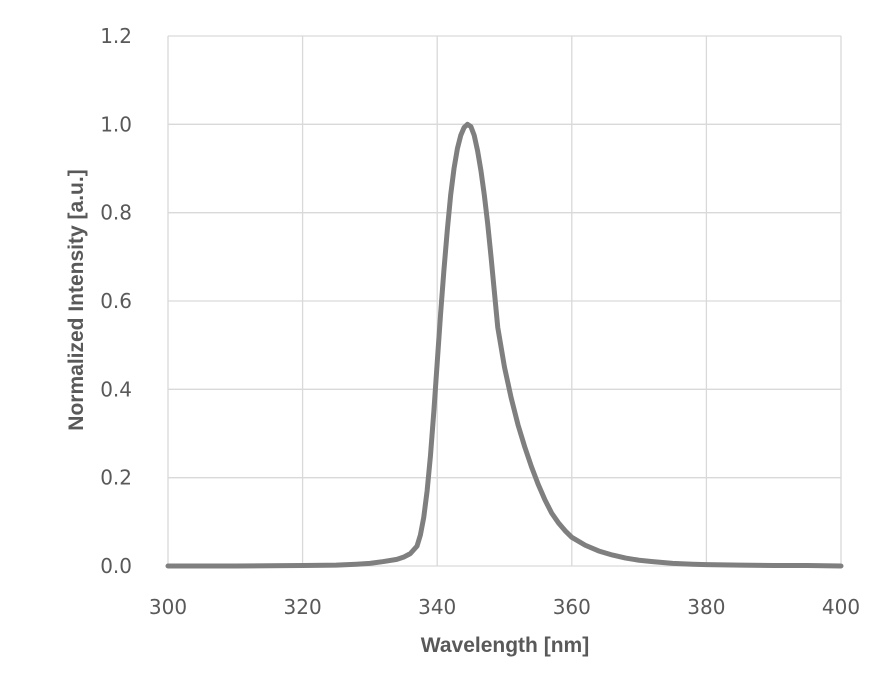 The width and height of the screenshot is (876, 675). What do you see at coordinates (572, 607) in the screenshot?
I see `x-tick-label: 360` at bounding box center [572, 607].